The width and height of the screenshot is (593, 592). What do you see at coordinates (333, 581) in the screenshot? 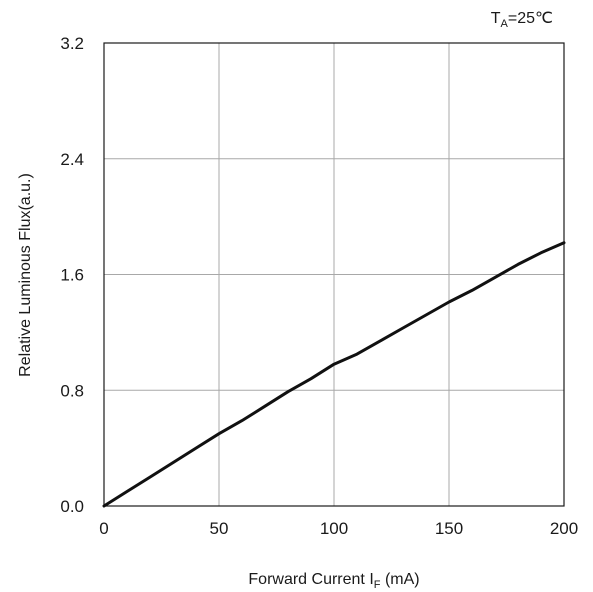
I see `x-axis-title: Forward Current IF (mA)` at bounding box center [333, 581].